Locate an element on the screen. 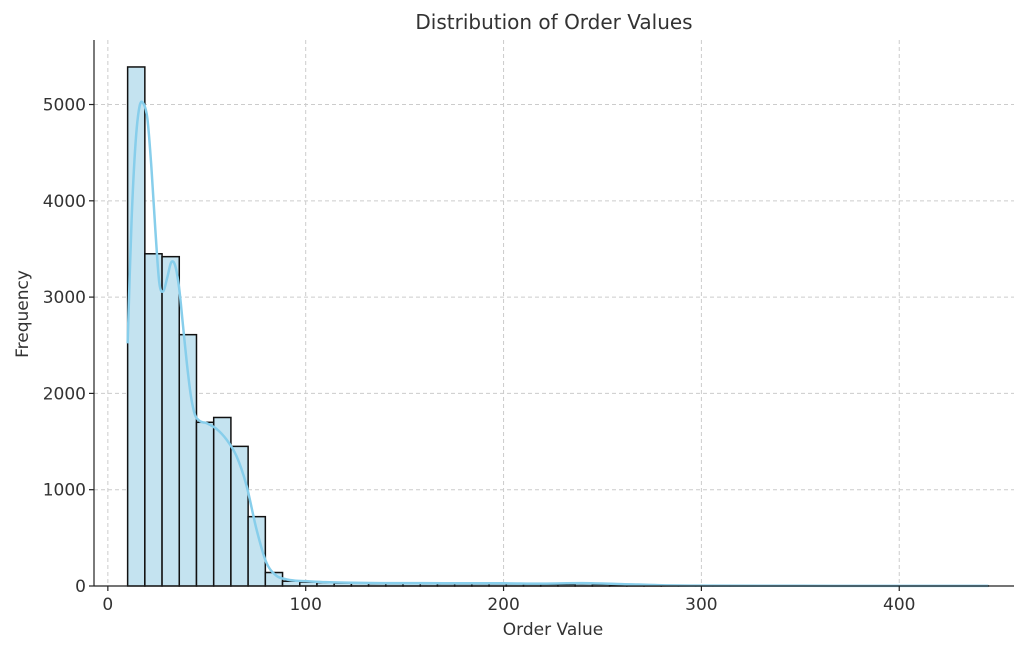  x-axis-label: Order Value is located at coordinates (553, 630).